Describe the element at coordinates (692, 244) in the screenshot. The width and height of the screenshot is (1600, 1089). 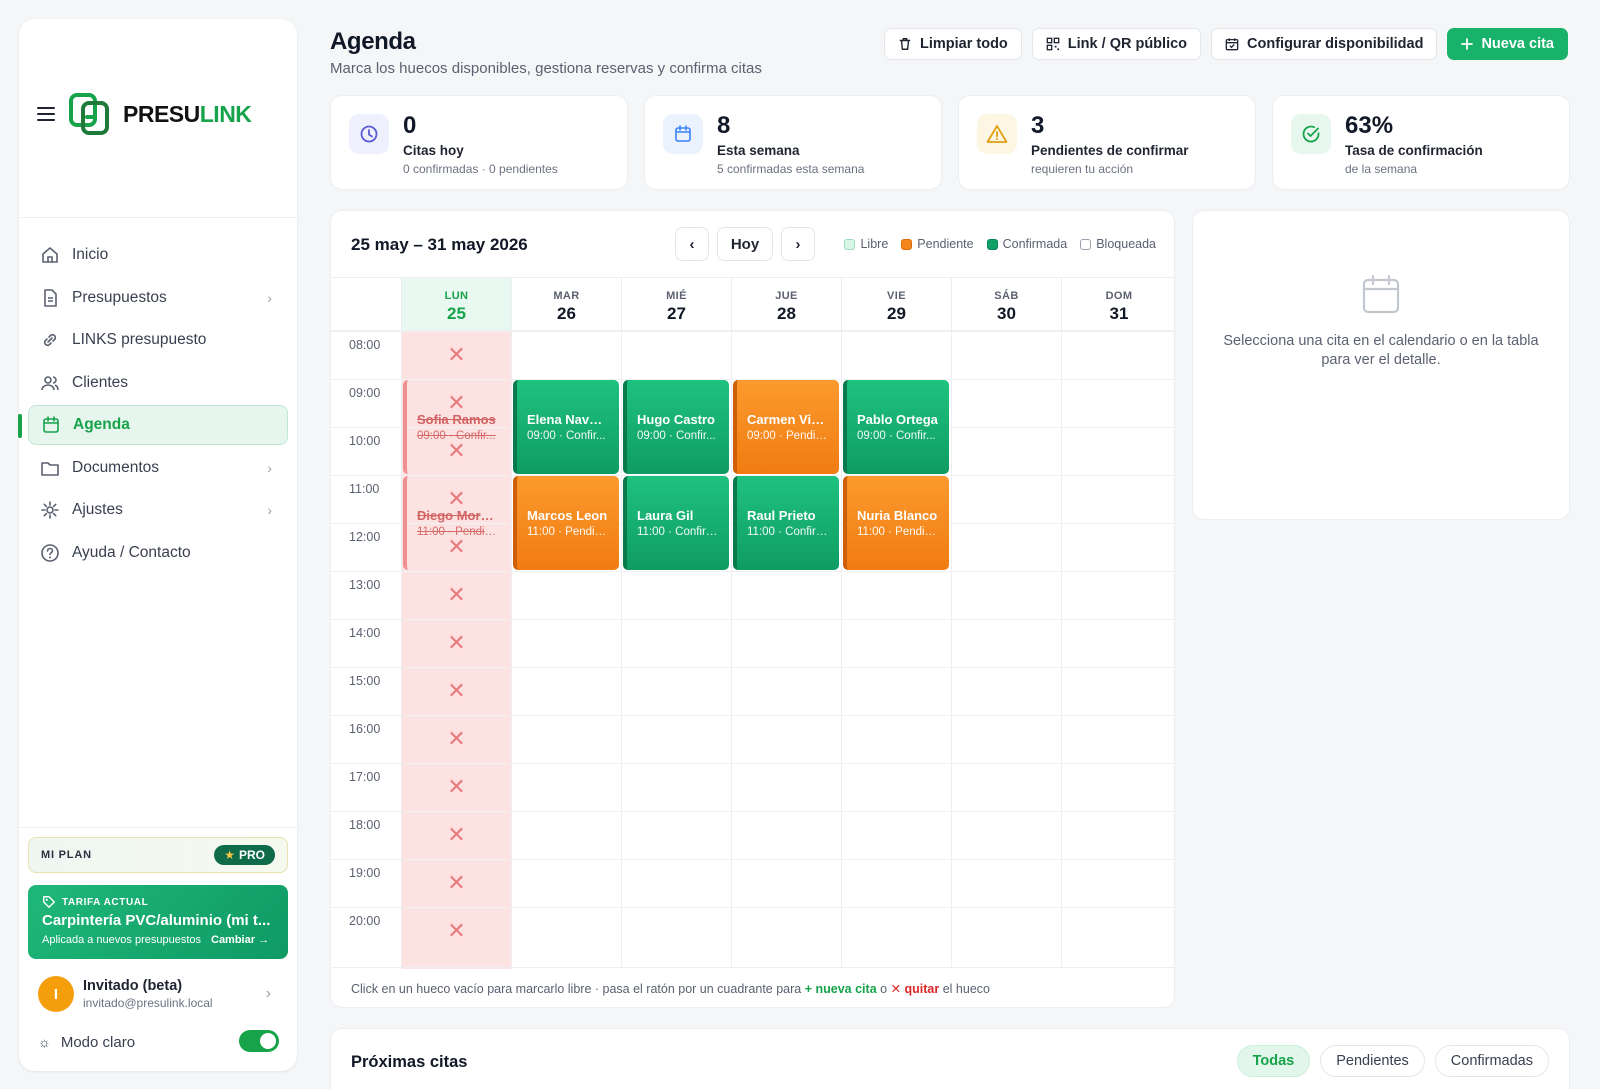
I see `prev-week-button: ‹` at that location.